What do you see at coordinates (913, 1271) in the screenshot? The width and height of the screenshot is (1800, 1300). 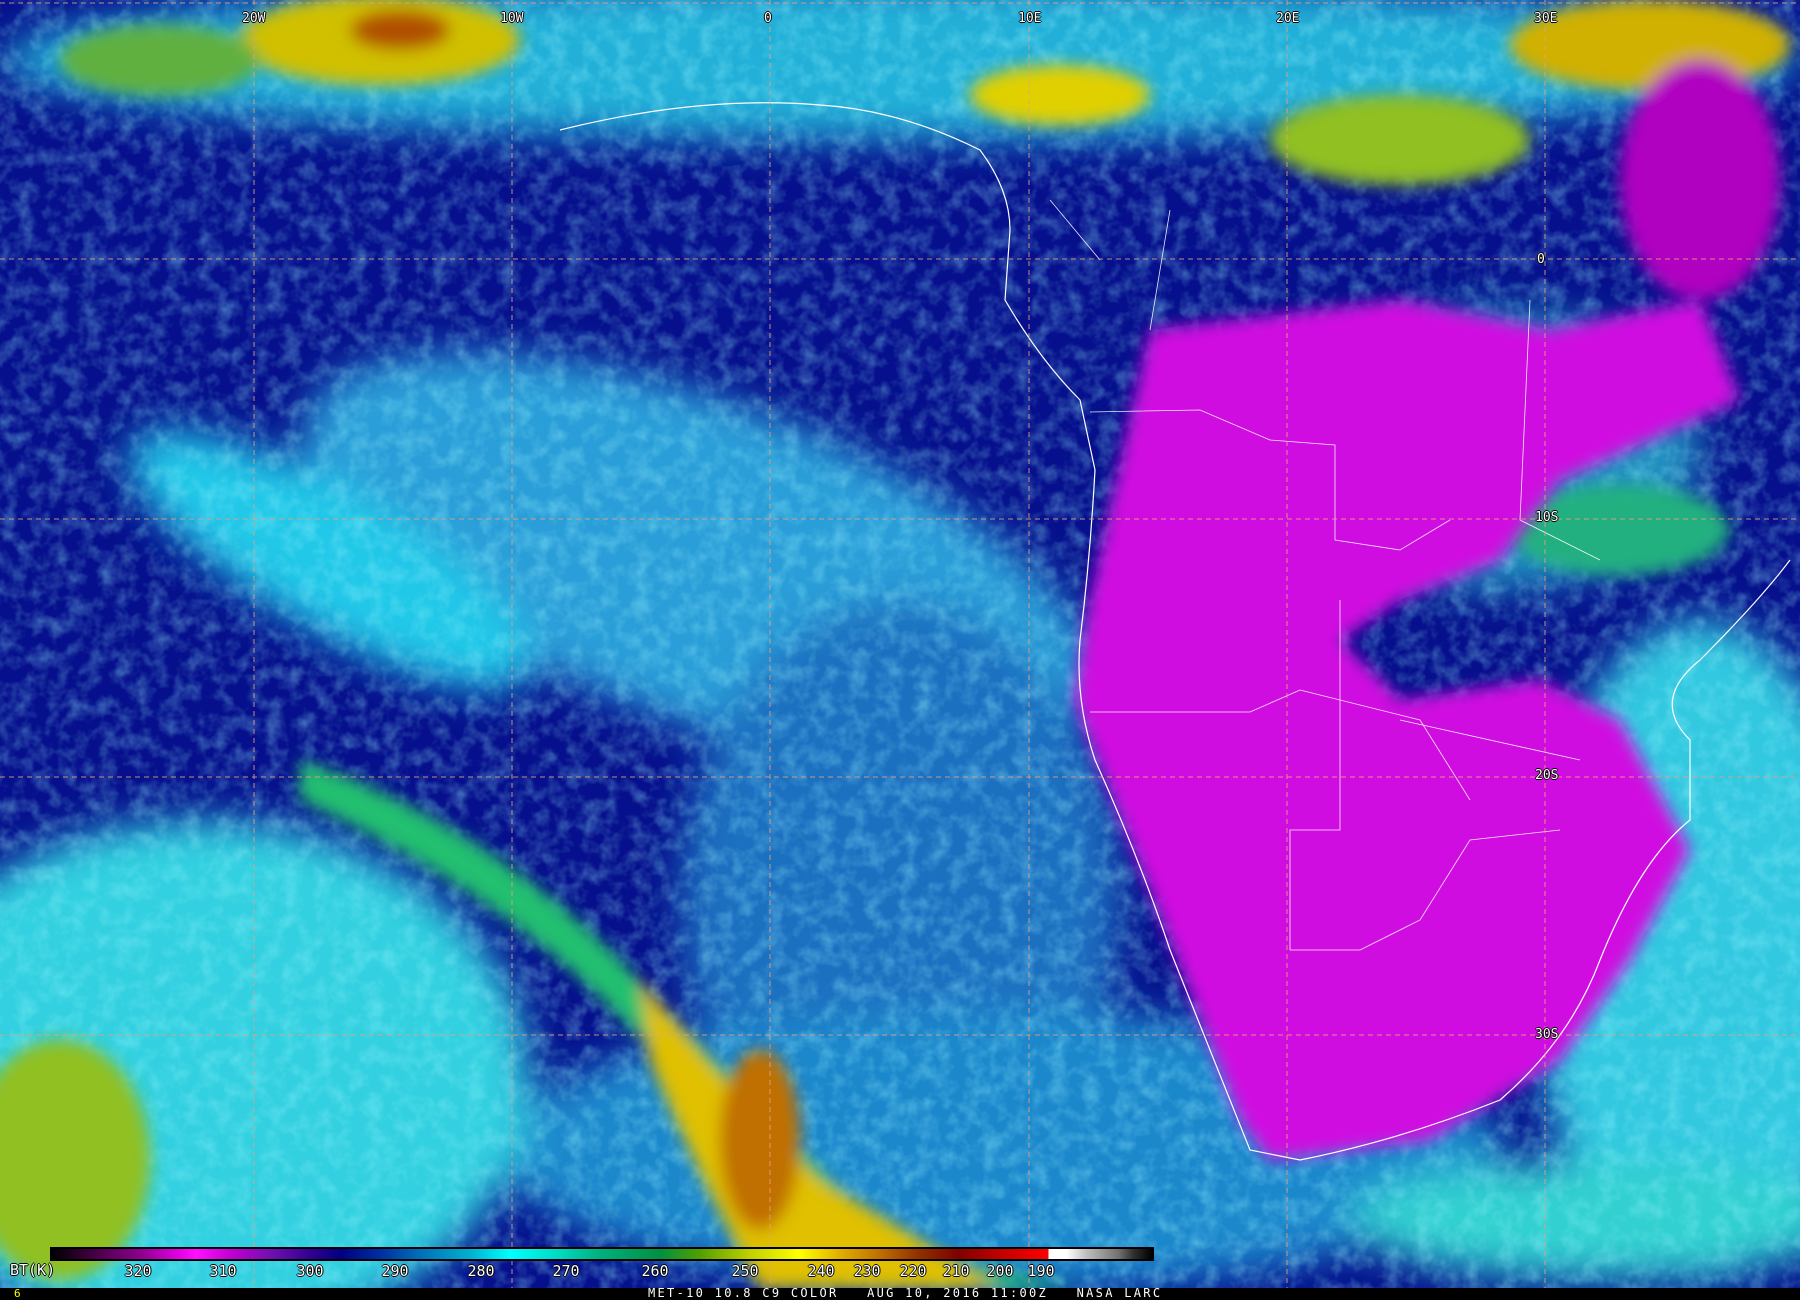 I see `colorbar-tick: 220` at bounding box center [913, 1271].